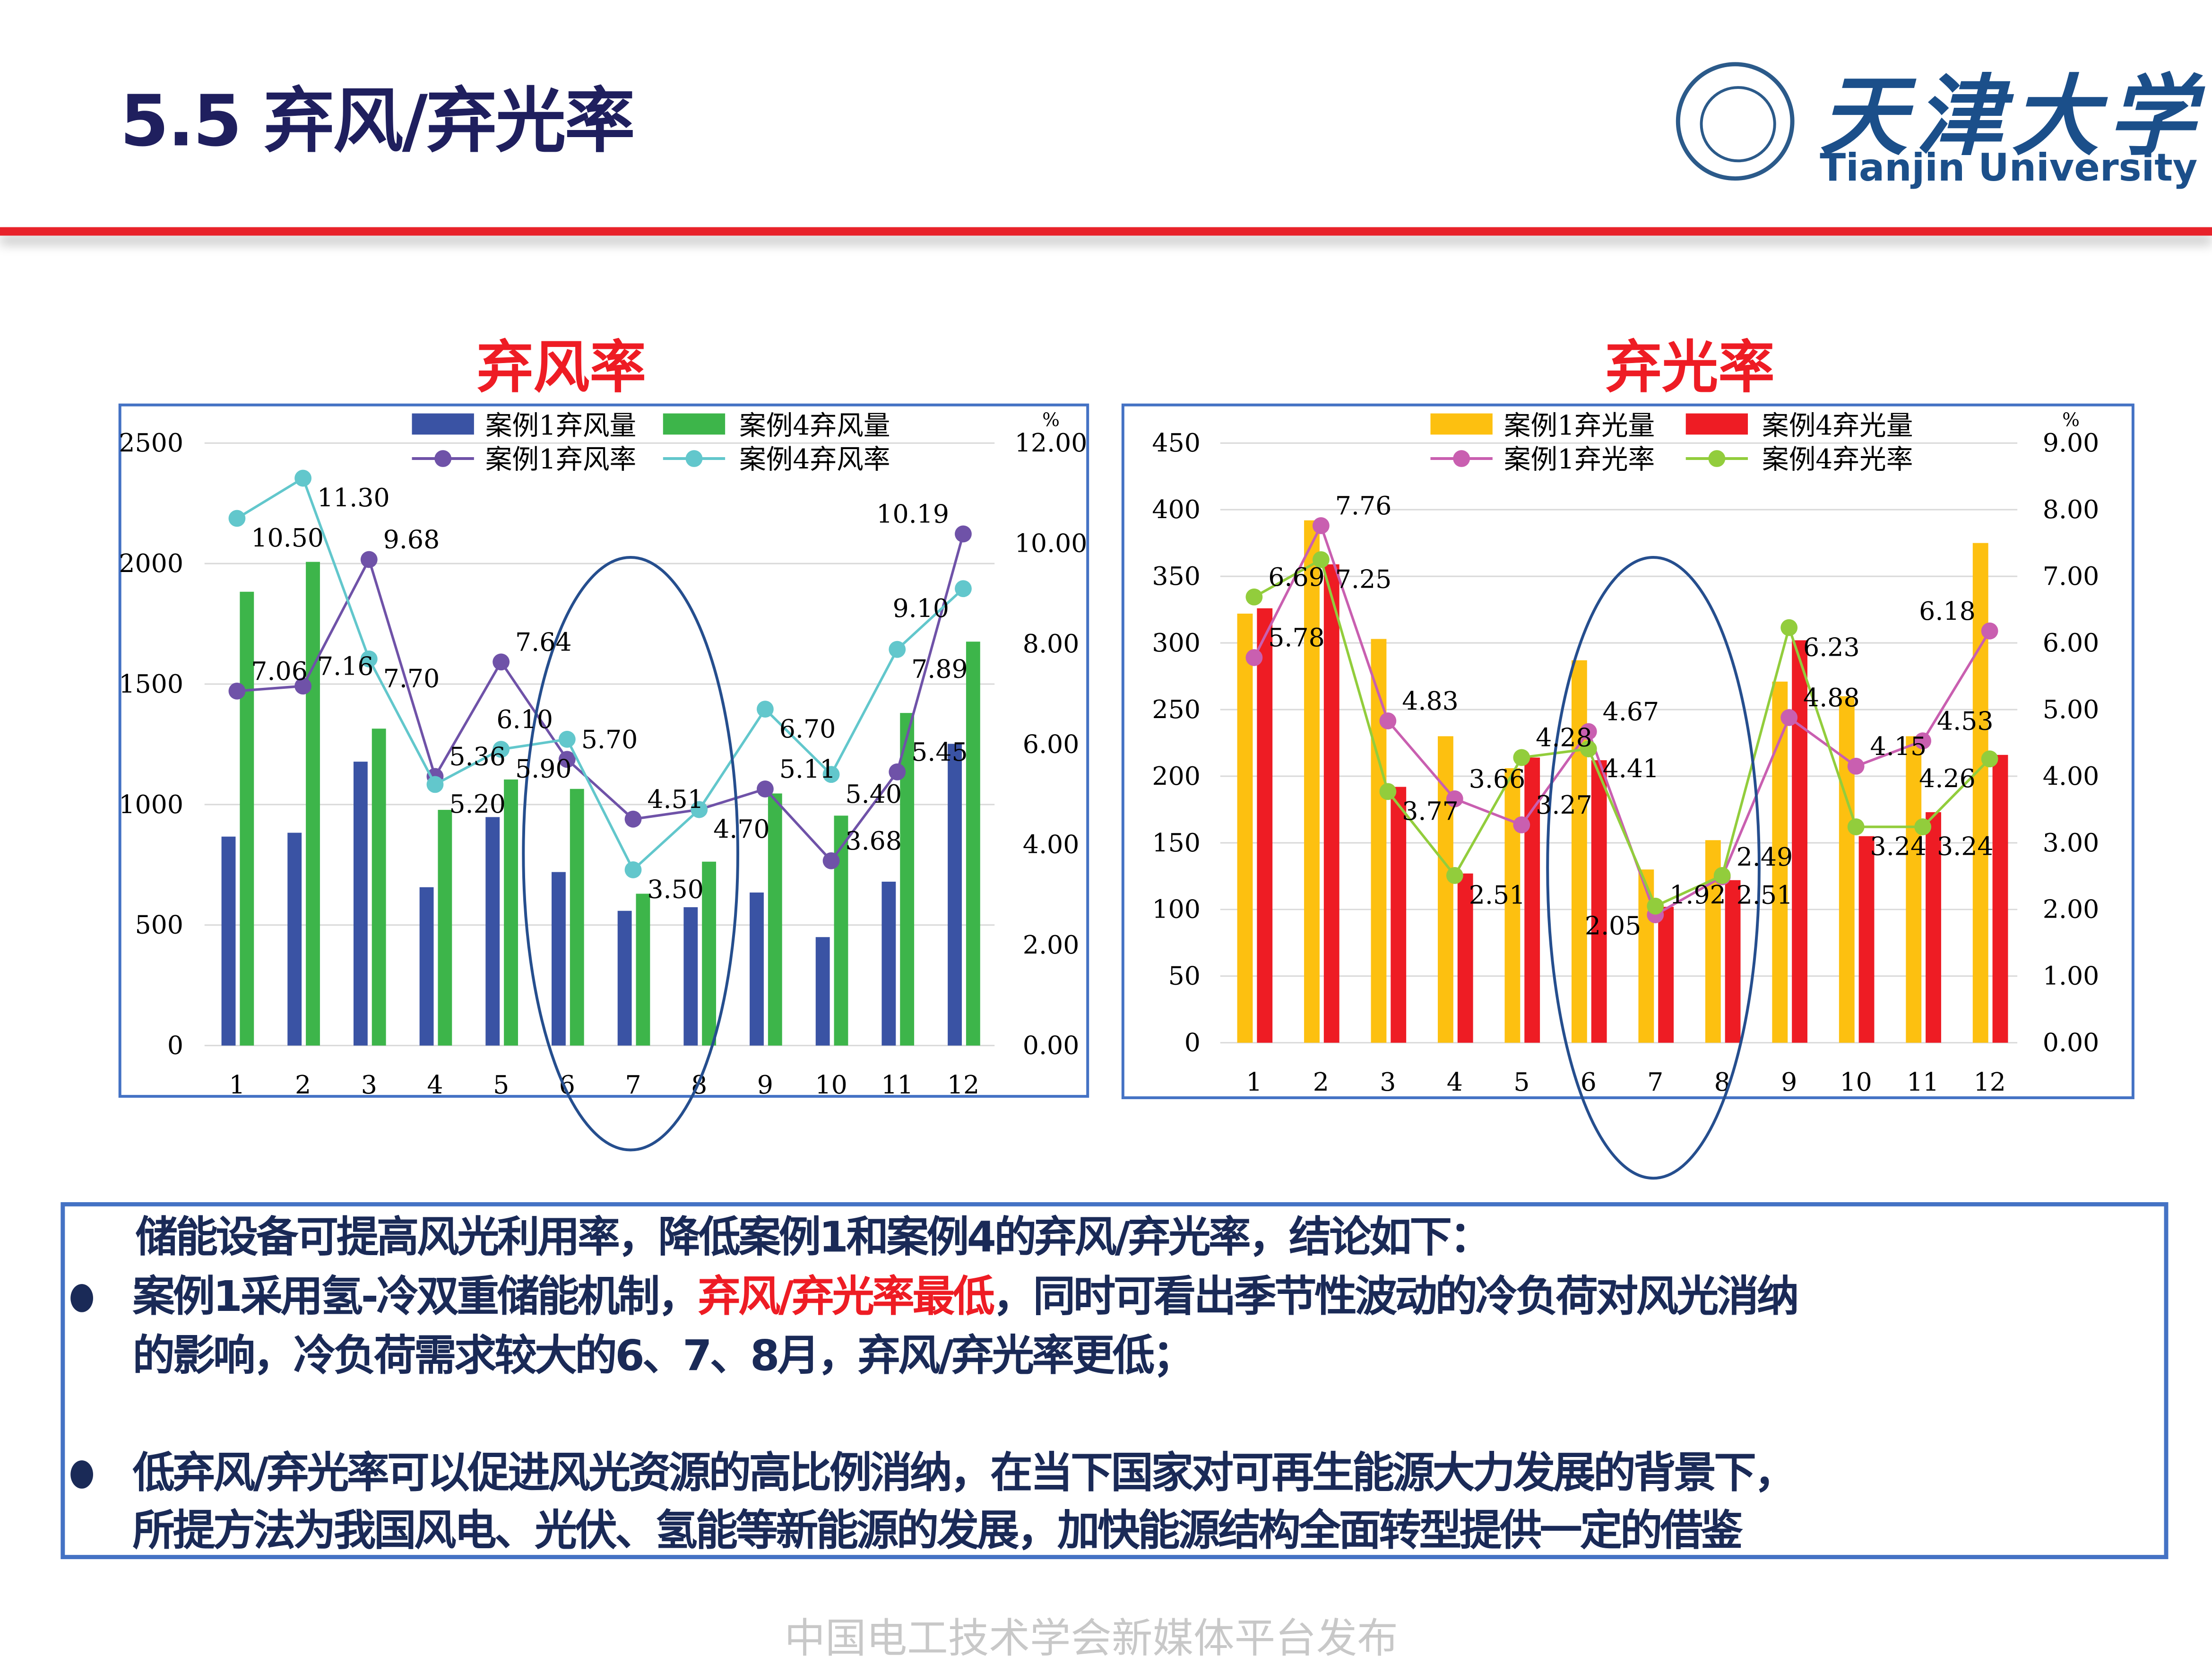  Describe the element at coordinates (1947, 611) in the screenshot. I see `data-label: 6.18` at that location.